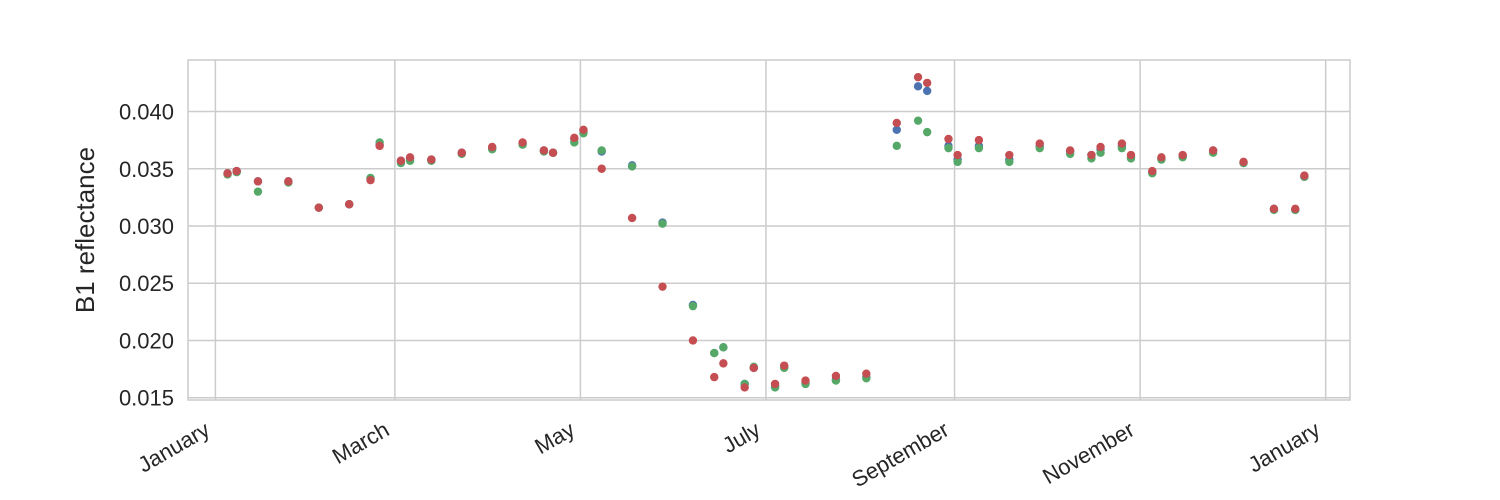  Describe the element at coordinates (741, 437) in the screenshot. I see `x-tick-label: July` at that location.